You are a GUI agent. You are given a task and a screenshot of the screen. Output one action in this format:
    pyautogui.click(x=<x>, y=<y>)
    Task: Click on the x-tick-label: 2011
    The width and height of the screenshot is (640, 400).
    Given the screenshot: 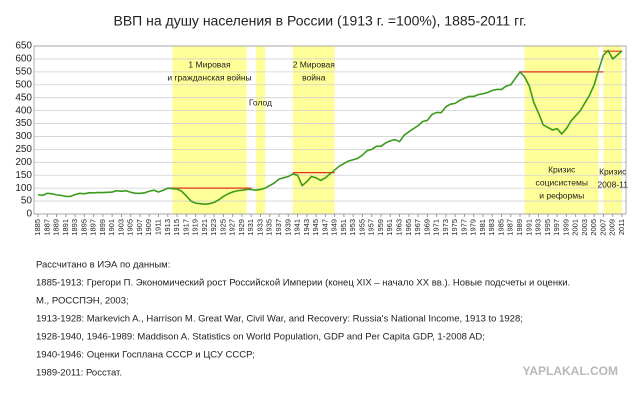 What is the action you would take?
    pyautogui.click(x=621, y=227)
    